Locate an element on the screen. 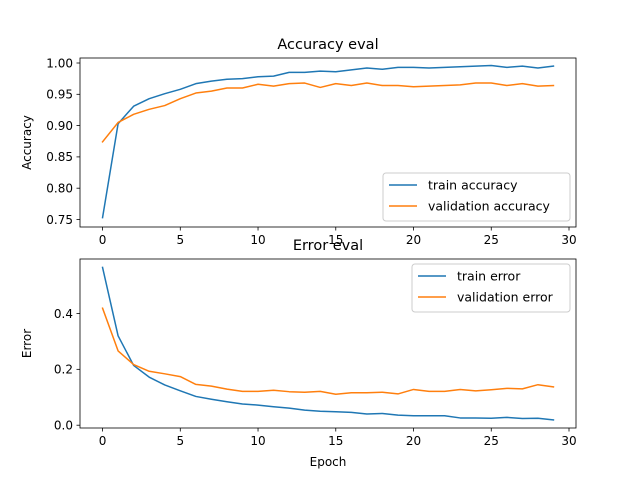  chart-title: Error eval is located at coordinates (328, 246).